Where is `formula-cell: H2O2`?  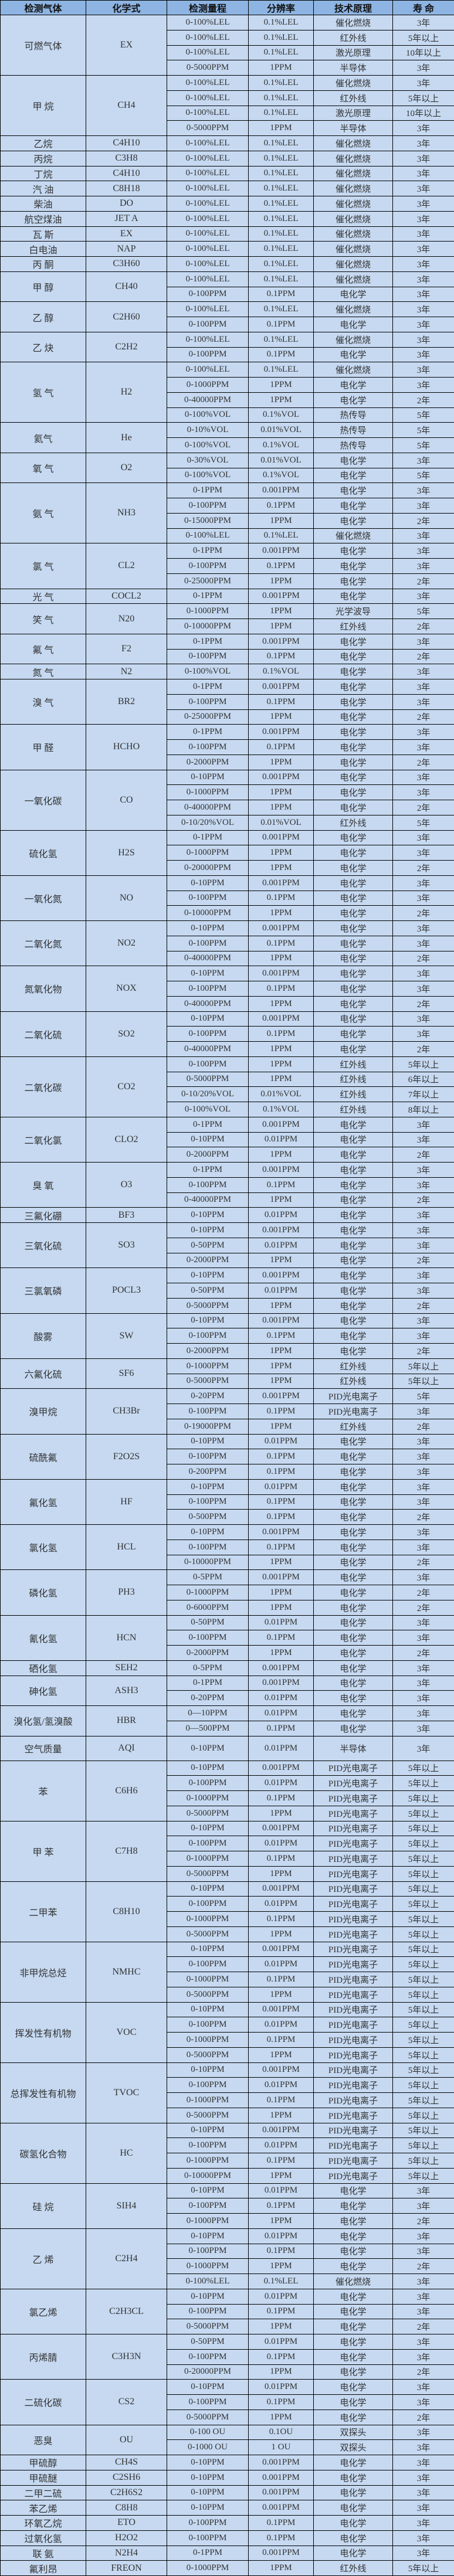 formula-cell: H2O2 is located at coordinates (126, 2538).